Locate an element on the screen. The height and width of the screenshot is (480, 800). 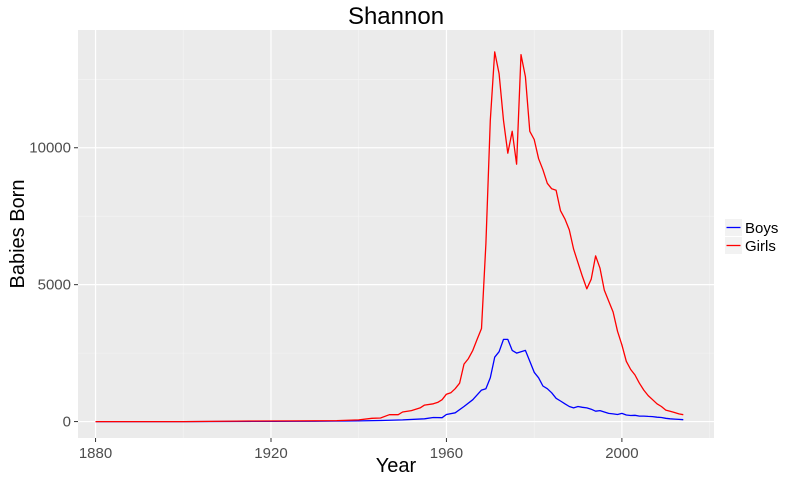
x-tick-label: 2000 is located at coordinates (621, 453).